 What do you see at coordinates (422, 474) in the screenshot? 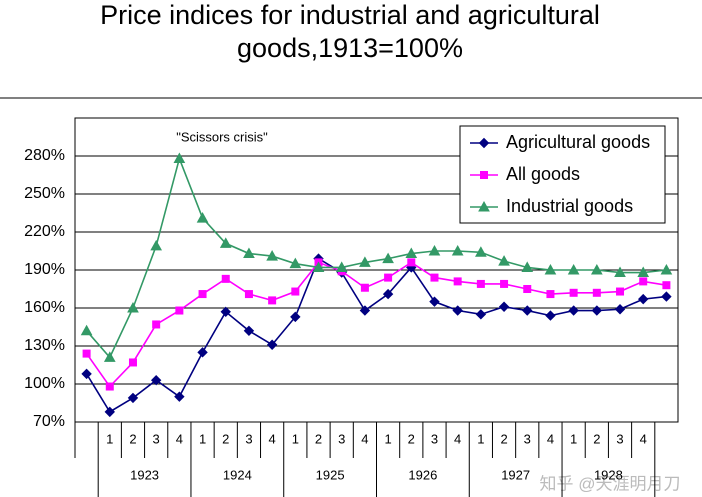
I see `x-group-label: 1926` at bounding box center [422, 474].